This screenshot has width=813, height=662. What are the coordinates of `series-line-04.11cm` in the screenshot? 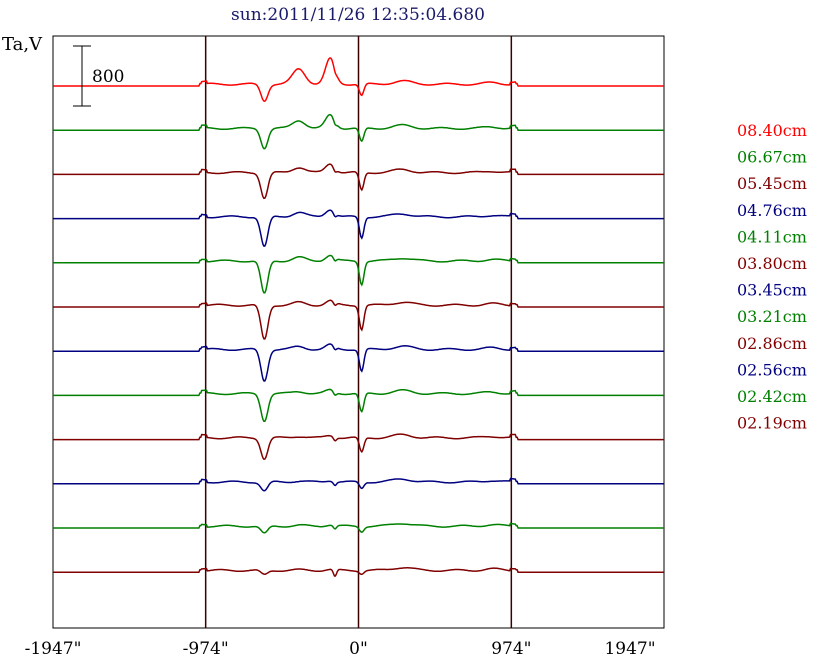 It's located at (358, 274).